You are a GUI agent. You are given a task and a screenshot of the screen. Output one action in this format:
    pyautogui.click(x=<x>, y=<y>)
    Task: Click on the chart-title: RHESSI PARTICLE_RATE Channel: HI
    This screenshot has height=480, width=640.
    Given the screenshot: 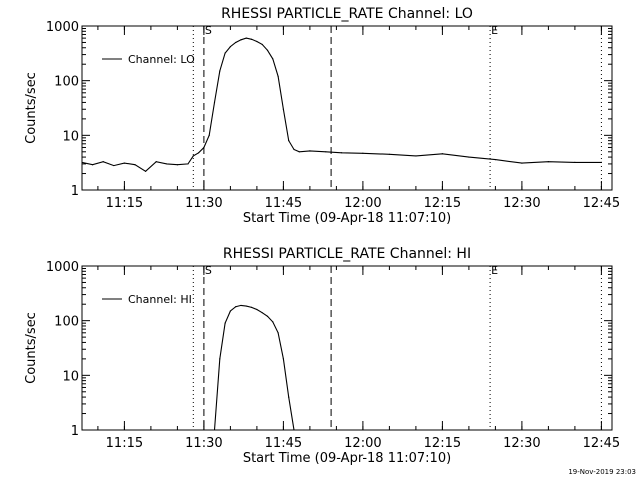 What is the action you would take?
    pyautogui.click(x=347, y=254)
    